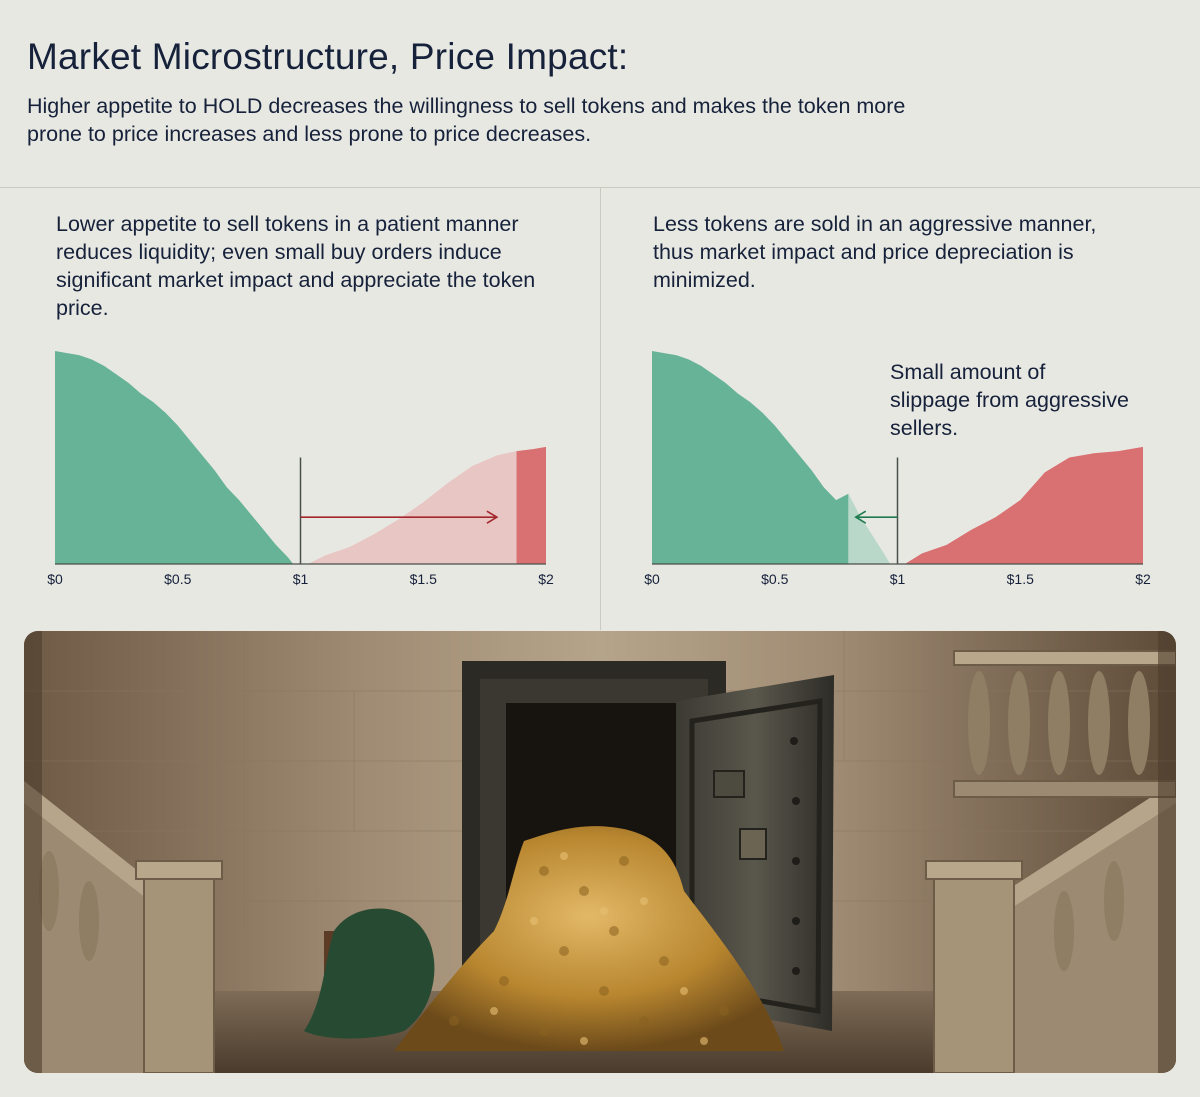 The width and height of the screenshot is (1200, 1097). I want to click on horizontal-divider, so click(600, 187).